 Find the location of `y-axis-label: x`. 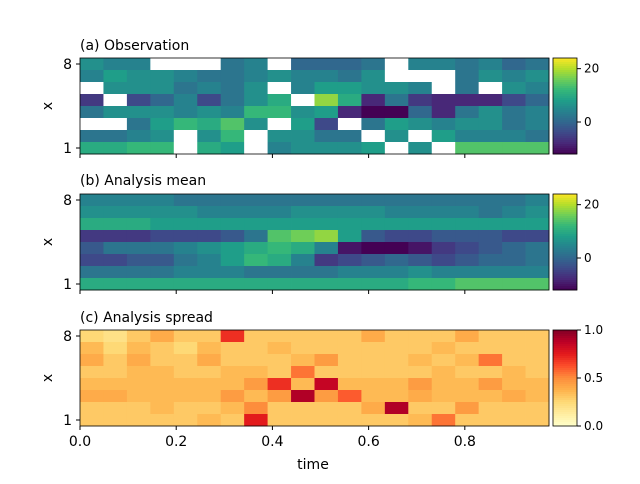

y-axis-label: x is located at coordinates (48, 106).